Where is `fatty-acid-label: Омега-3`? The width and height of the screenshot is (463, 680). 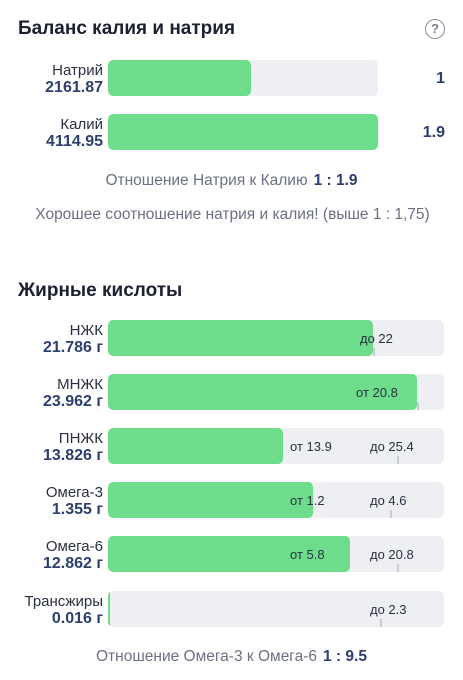
fatty-acid-label: Омега-3 is located at coordinates (74, 492).